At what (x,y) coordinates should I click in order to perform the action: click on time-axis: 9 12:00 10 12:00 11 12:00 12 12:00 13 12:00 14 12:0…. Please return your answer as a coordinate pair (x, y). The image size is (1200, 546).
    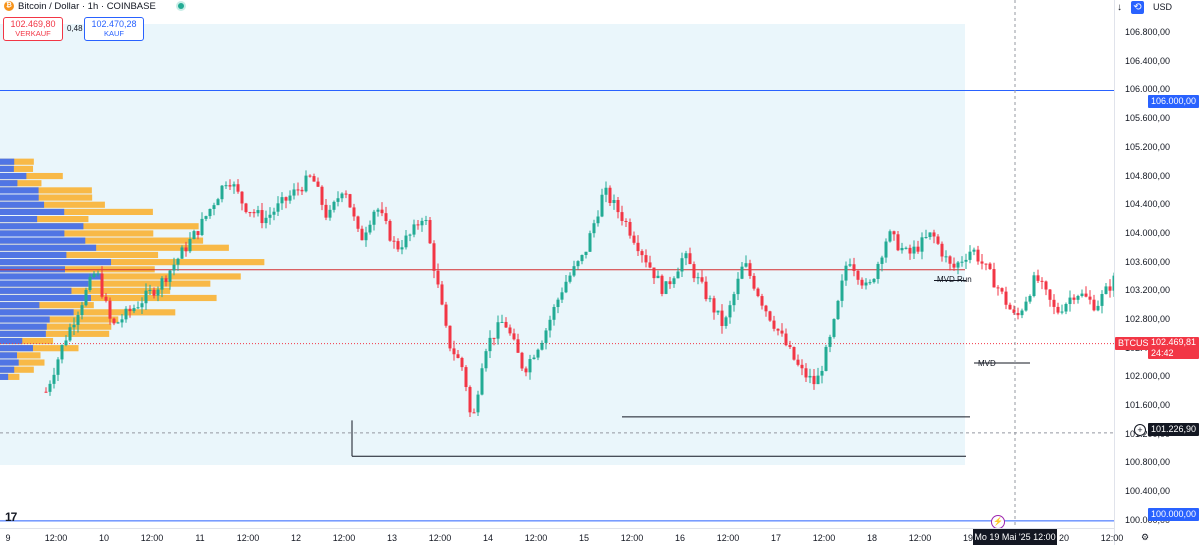
    Looking at the image, I should click on (561, 537).